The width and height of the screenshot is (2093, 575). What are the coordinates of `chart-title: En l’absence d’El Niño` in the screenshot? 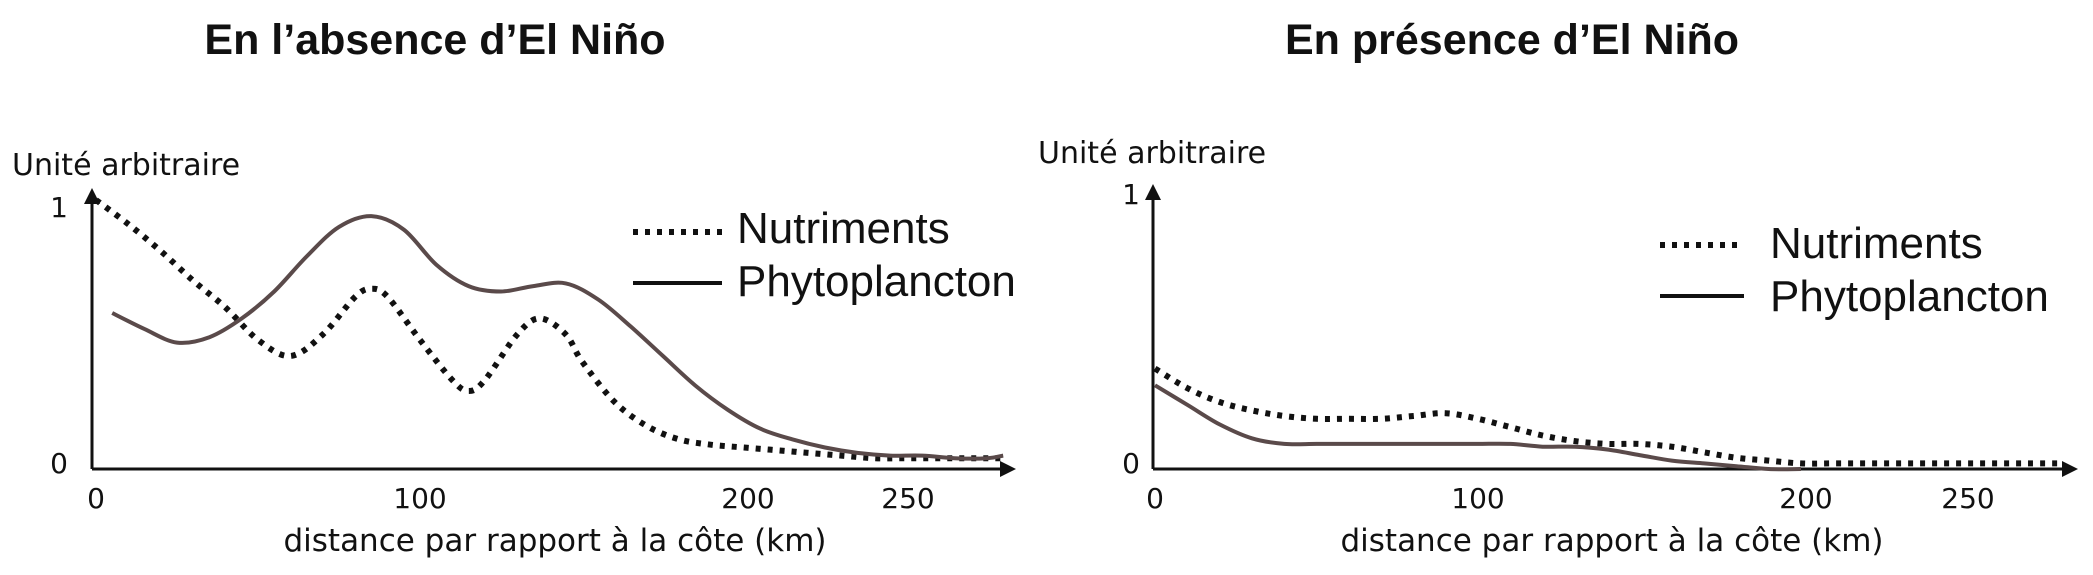 It's located at (434, 40).